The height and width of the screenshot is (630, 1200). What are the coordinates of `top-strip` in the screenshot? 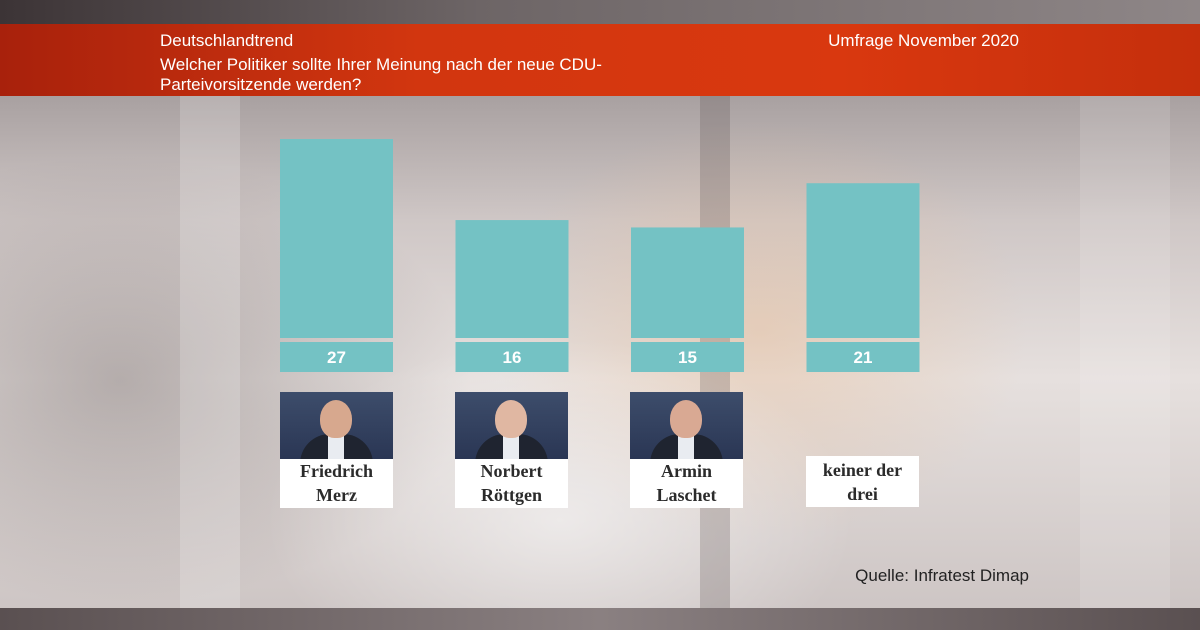 It's located at (600, 12).